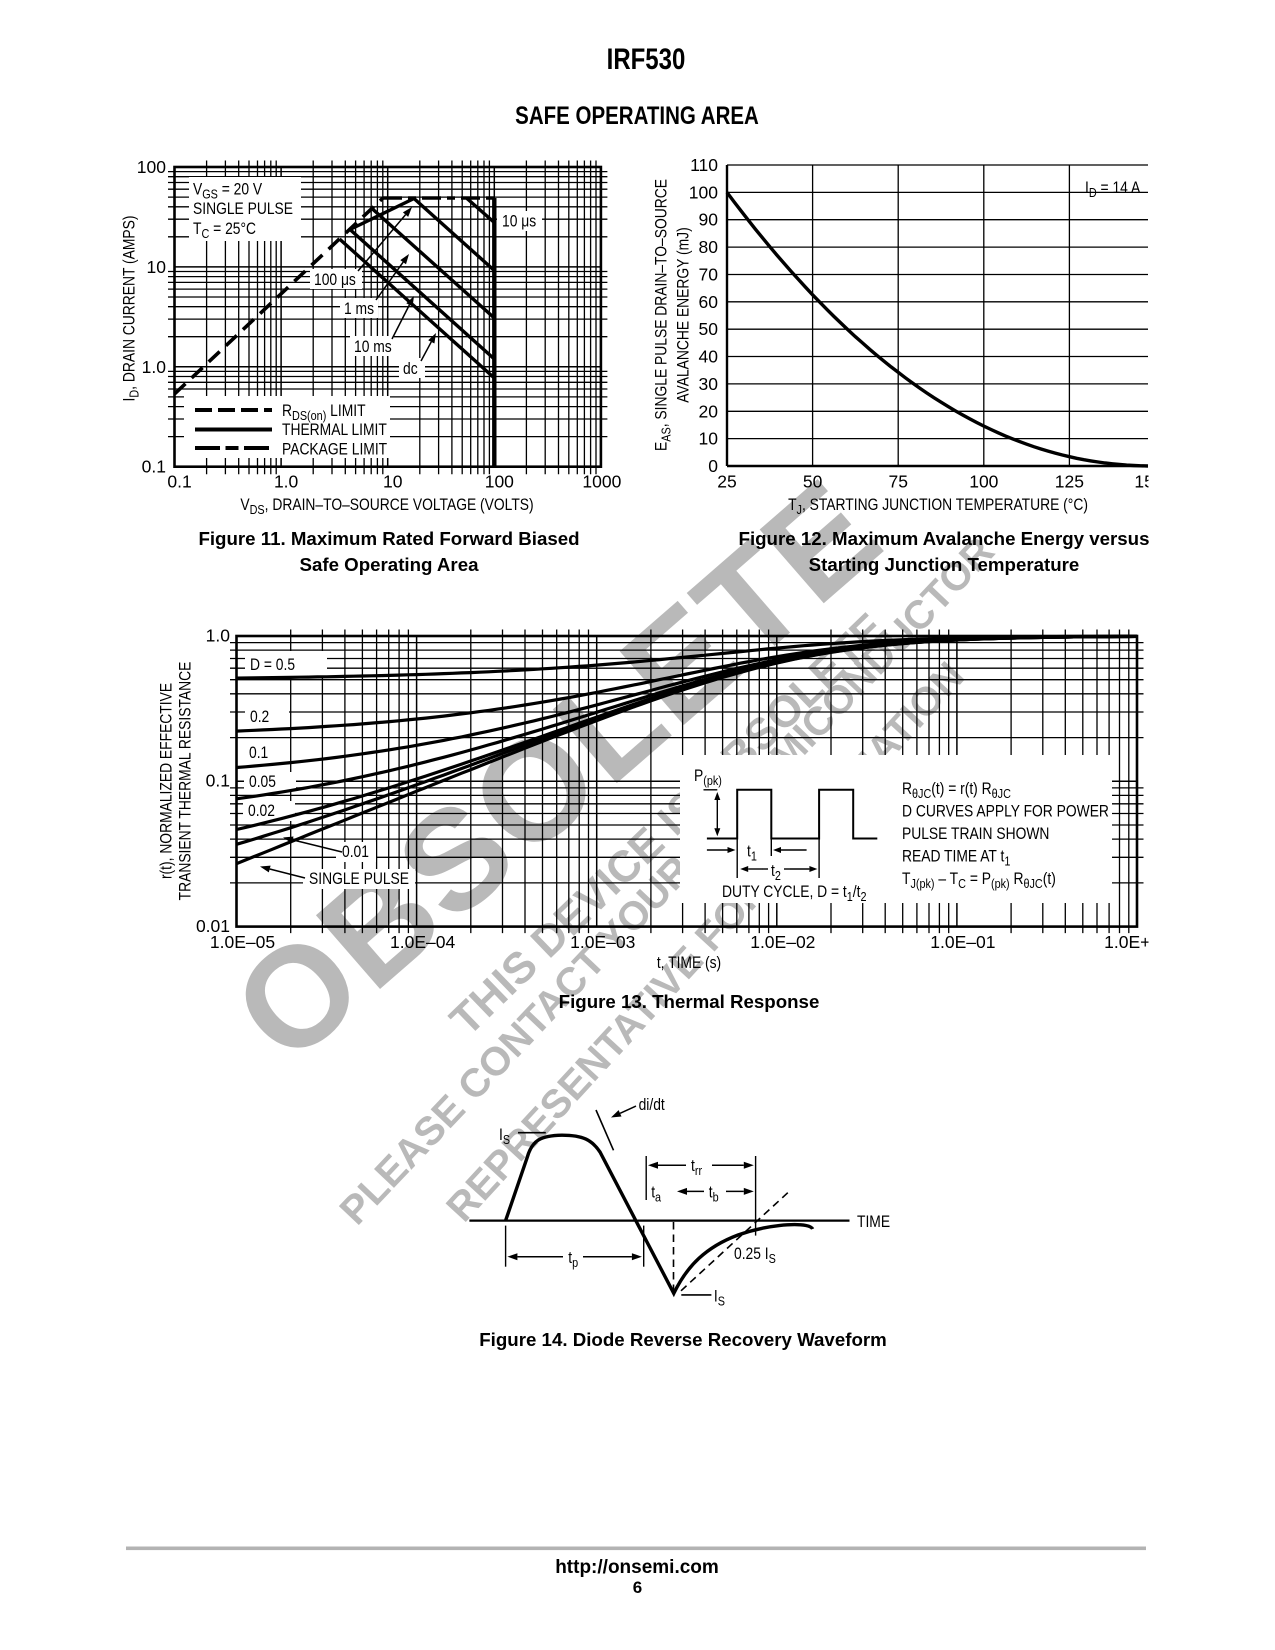  I want to click on svg-text: PACKAGE LIMIT, so click(334, 449).